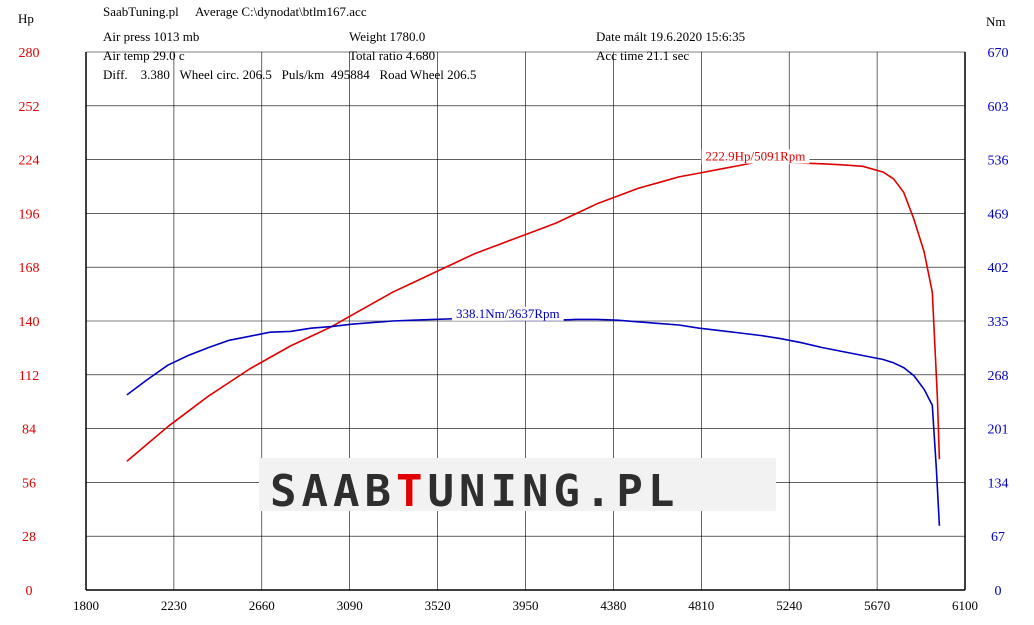 The image size is (1034, 625). Describe the element at coordinates (965, 605) in the screenshot. I see `rpm-tick-label: 6100` at that location.